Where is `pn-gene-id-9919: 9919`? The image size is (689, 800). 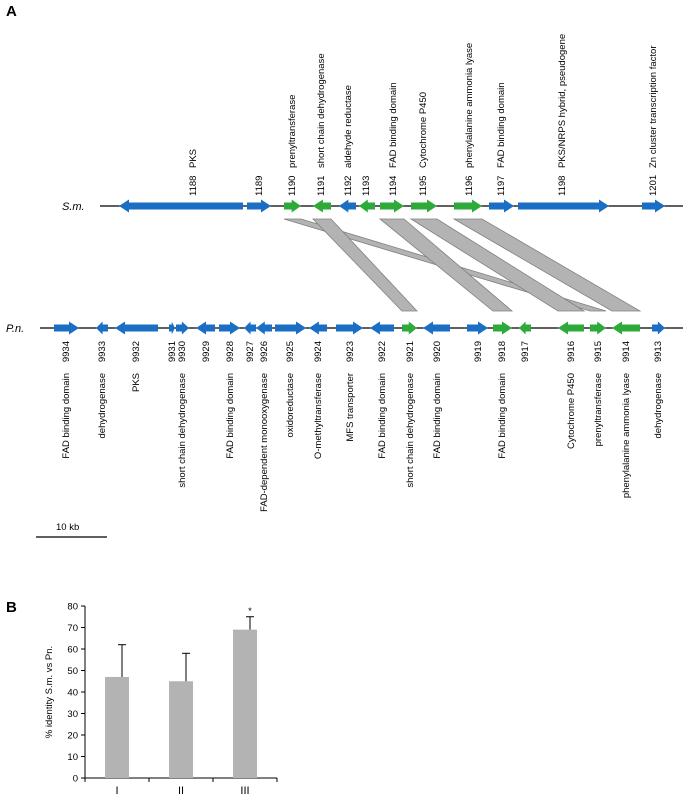
pn-gene-id-9919: 9919 is located at coordinates (478, 351).